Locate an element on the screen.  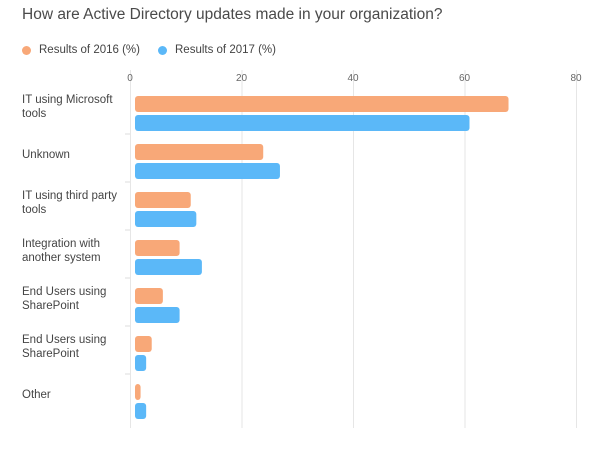
x-tick-label: 20 is located at coordinates (242, 78).